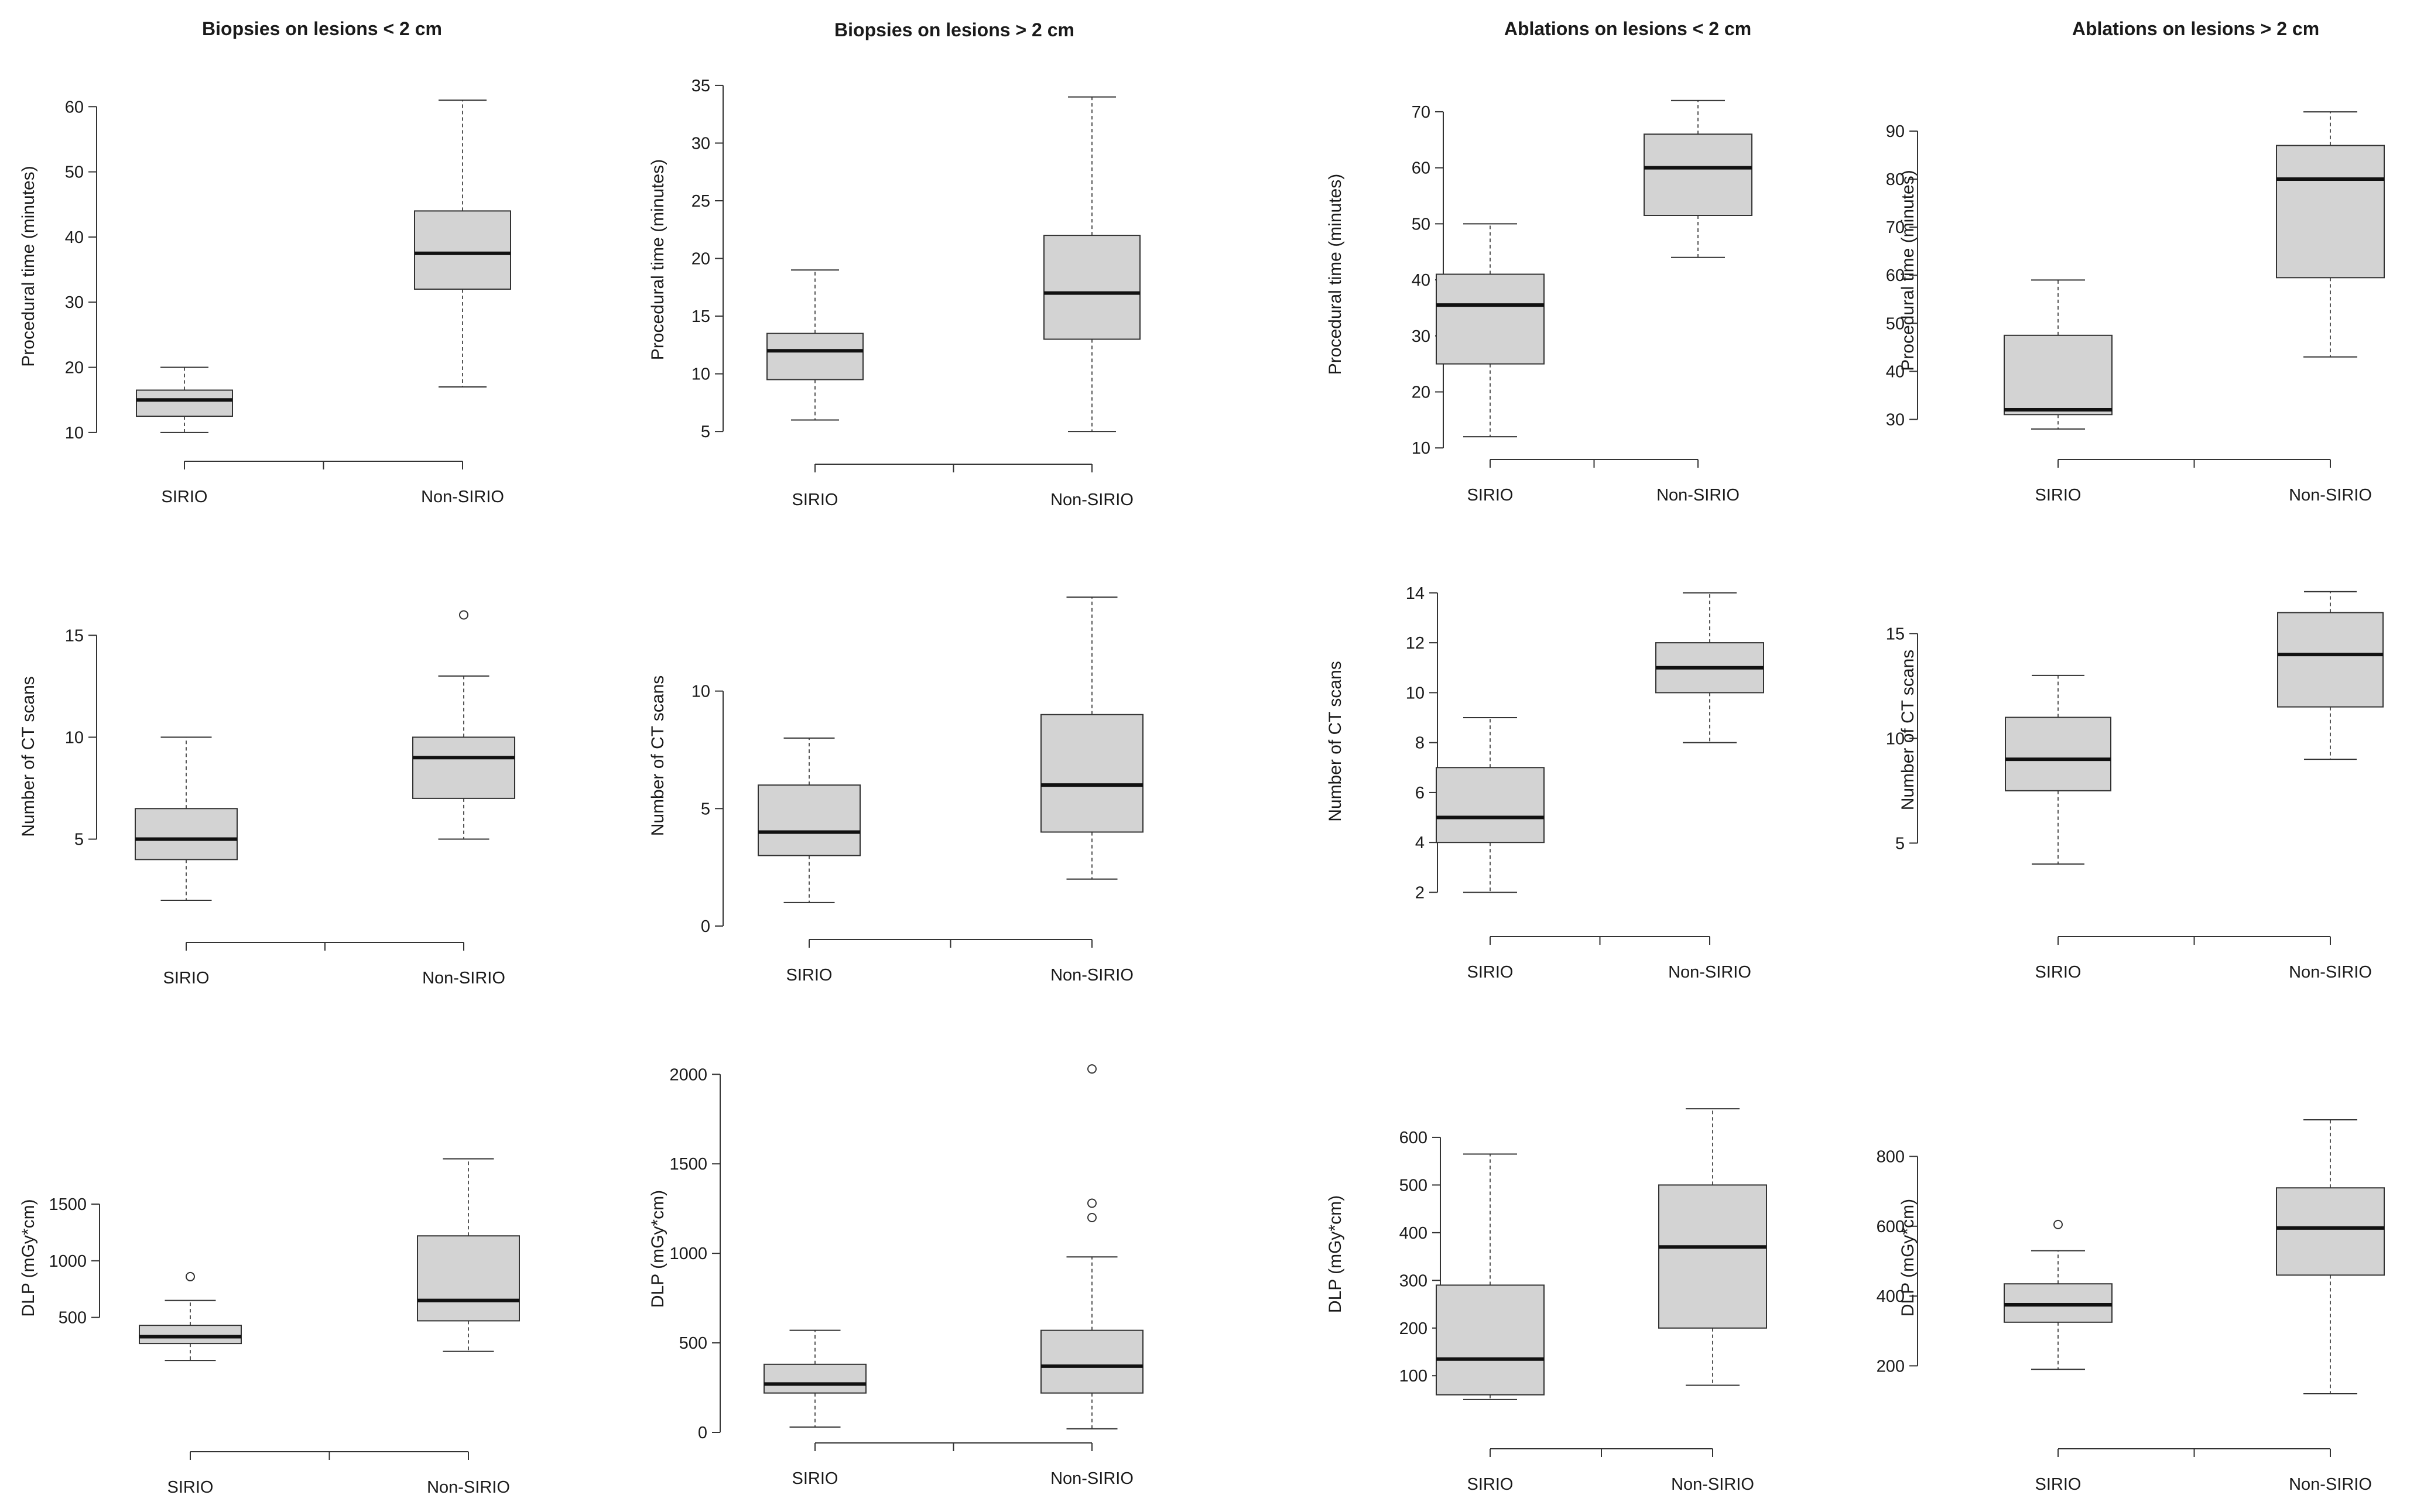  I want to click on chart-panel-9: 500 1000 1500 DLP (mGy*cm) SIRIO Non-SIRIO, so click(269, 1327).